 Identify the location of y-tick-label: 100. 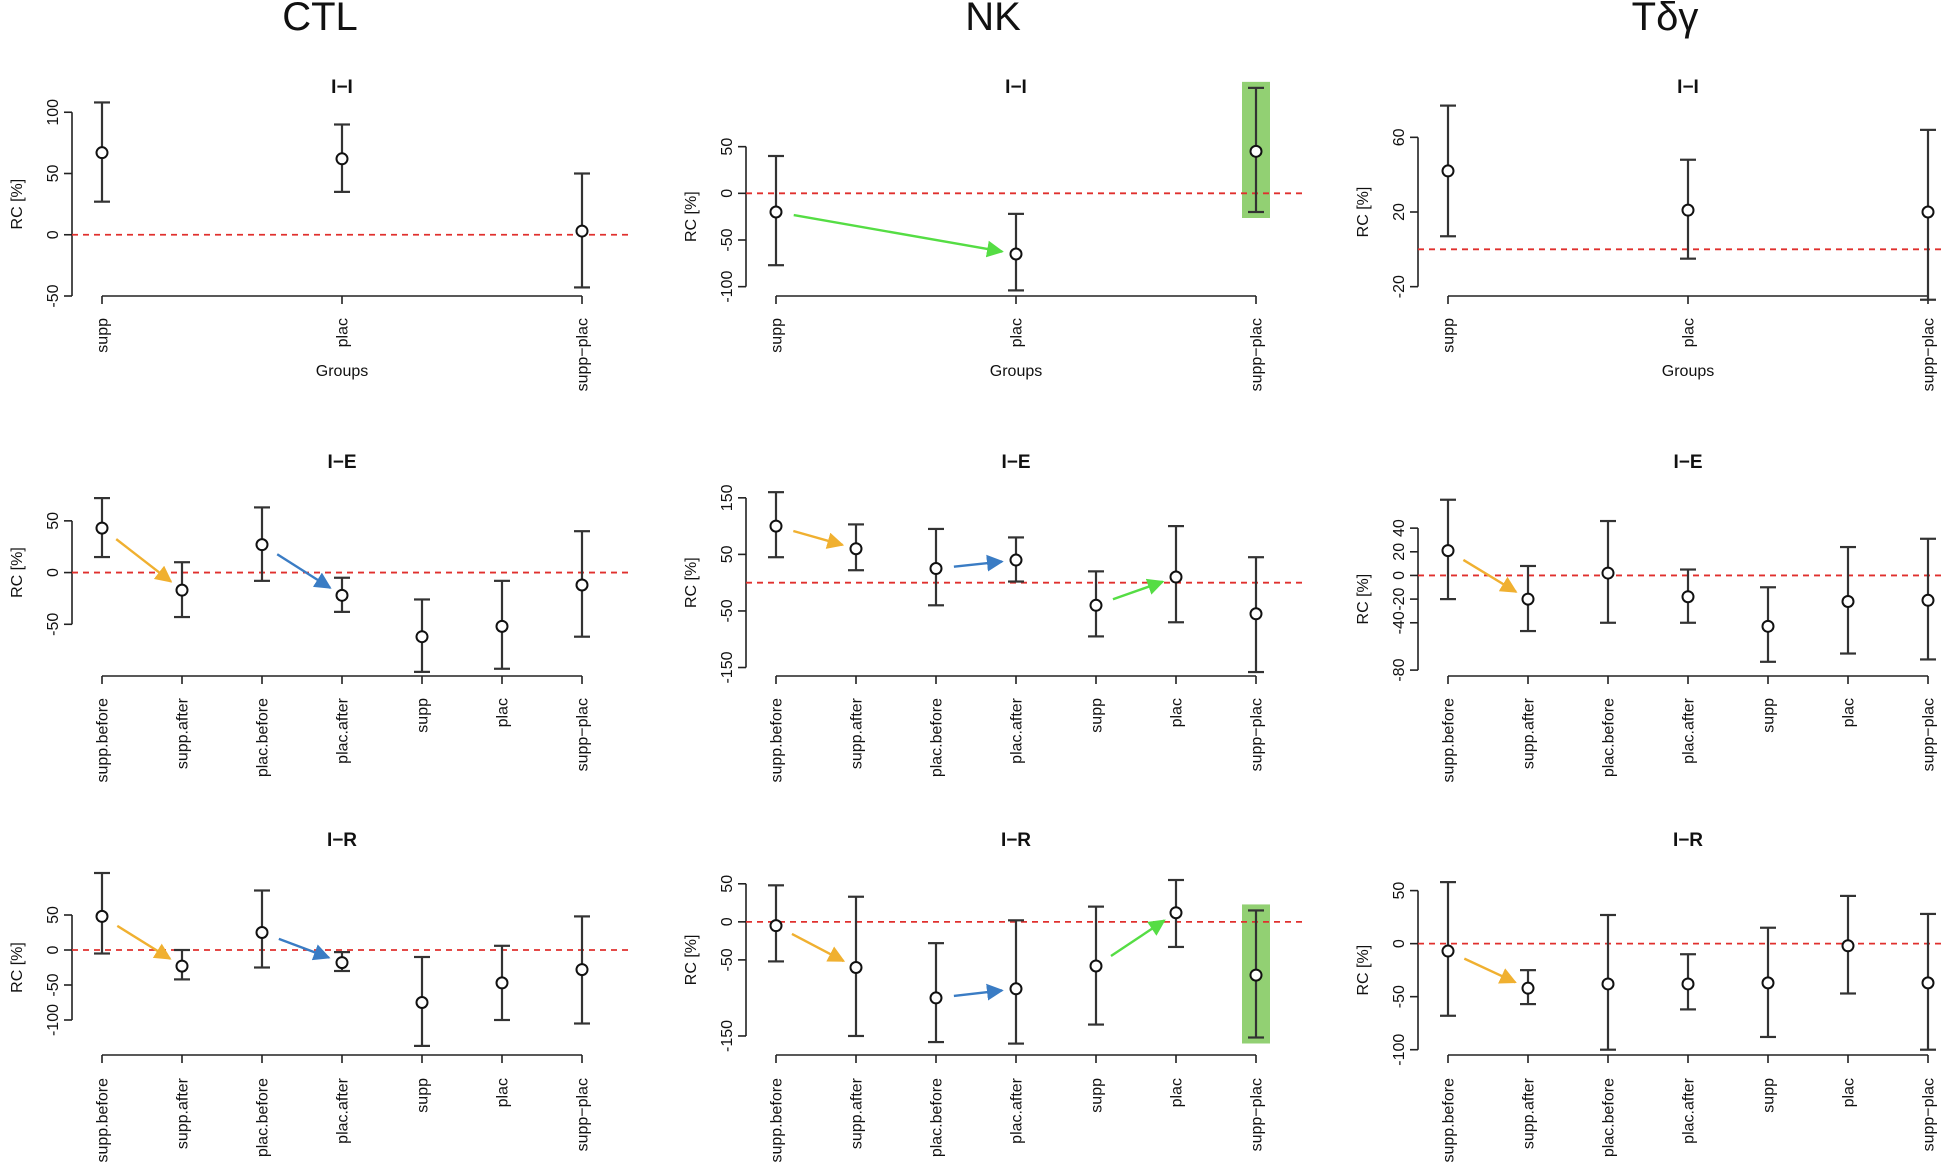
(53, 112).